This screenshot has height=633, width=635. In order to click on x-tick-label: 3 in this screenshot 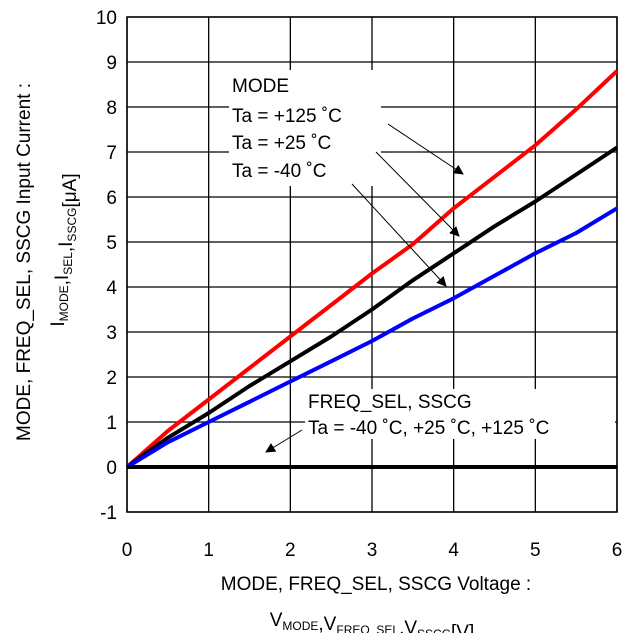, I will do `click(372, 550)`.